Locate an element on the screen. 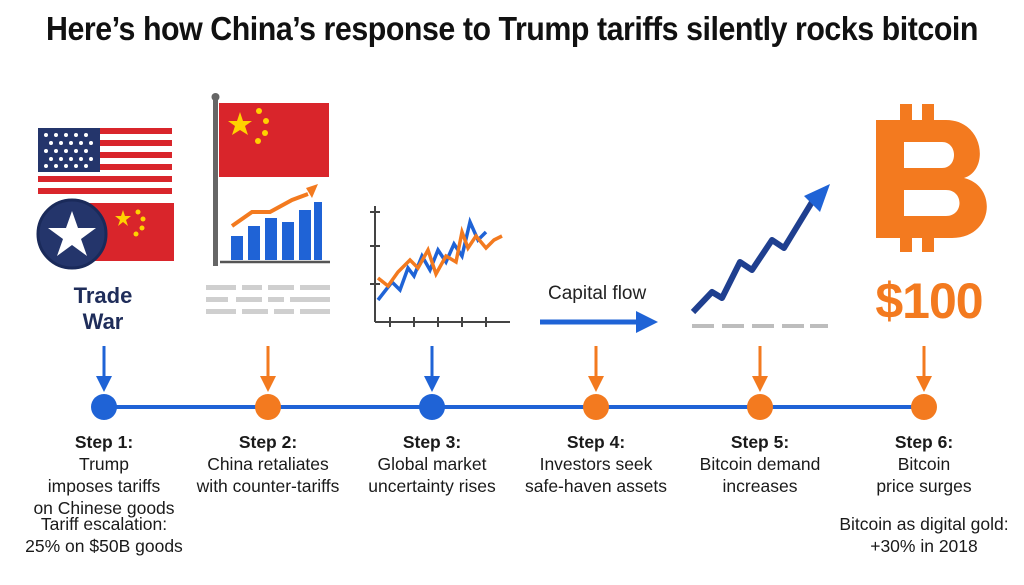 This screenshot has width=1024, height=585. down-arrow-4-icon is located at coordinates (596, 369).